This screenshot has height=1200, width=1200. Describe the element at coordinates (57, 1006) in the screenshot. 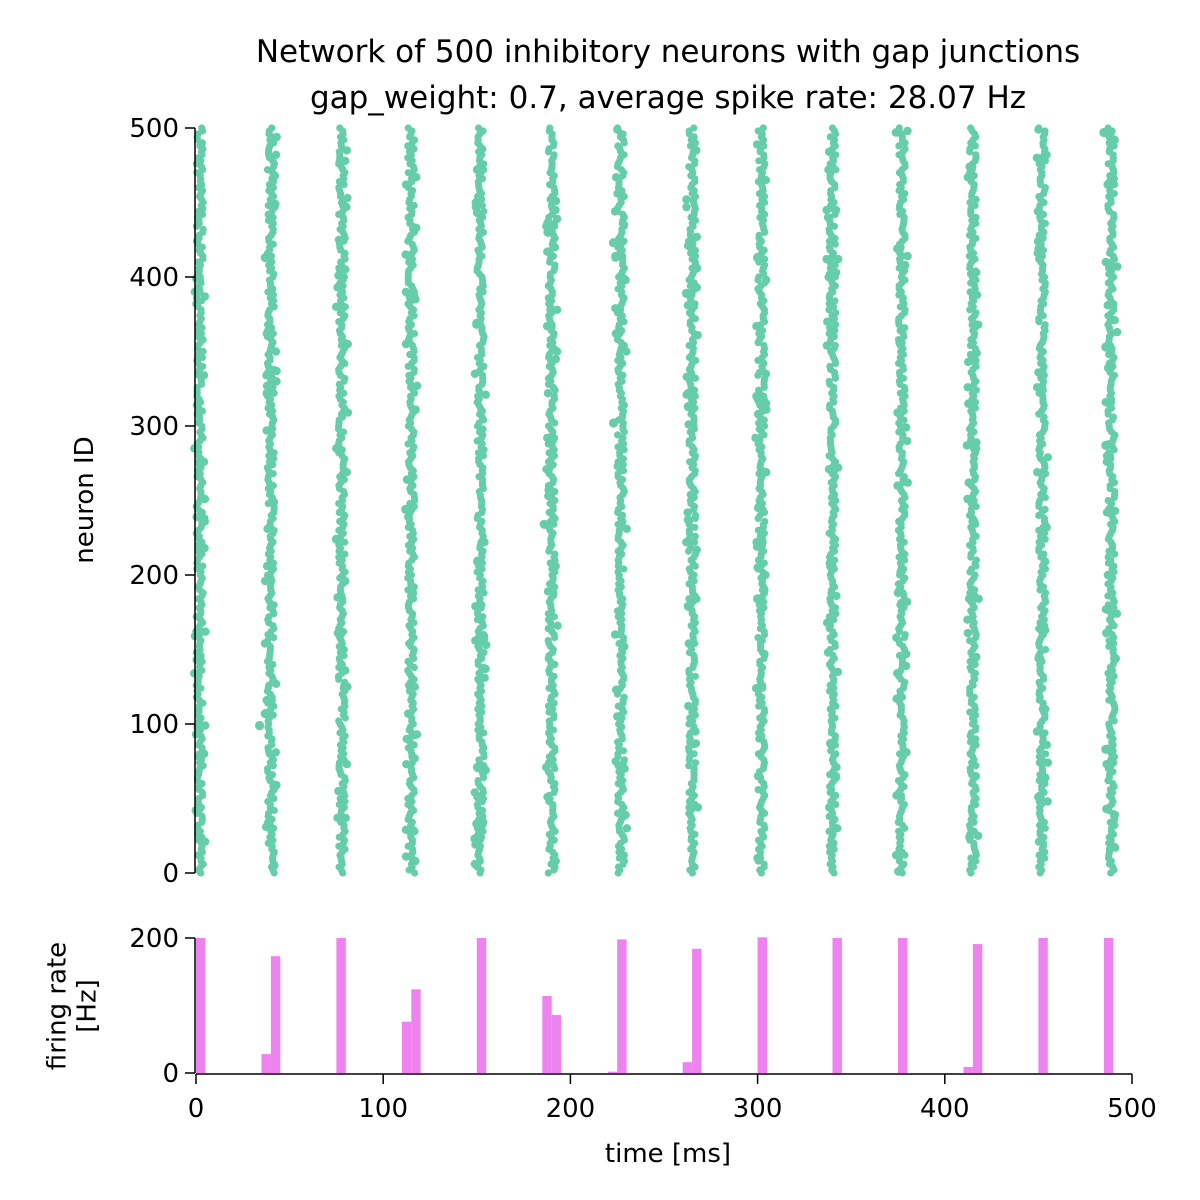

I see `rate-y-label-line: firing rate` at that location.